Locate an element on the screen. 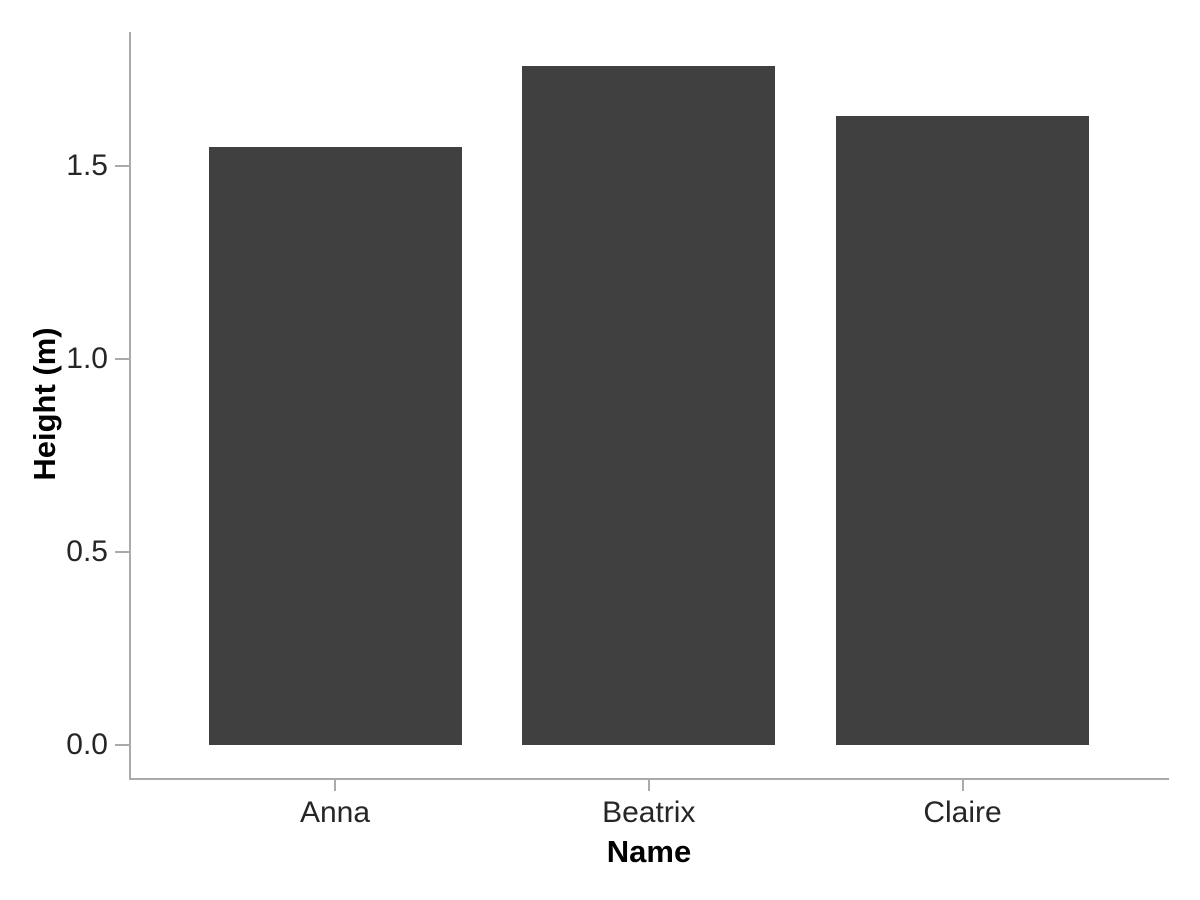 Image resolution: width=1200 pixels, height=900 pixels. x-axis-title: Name is located at coordinates (649, 851).